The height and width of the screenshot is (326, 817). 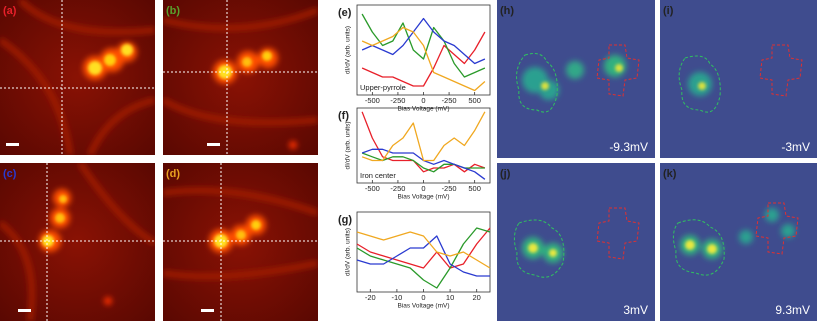 I want to click on panel-label: (g), so click(x=345, y=220).